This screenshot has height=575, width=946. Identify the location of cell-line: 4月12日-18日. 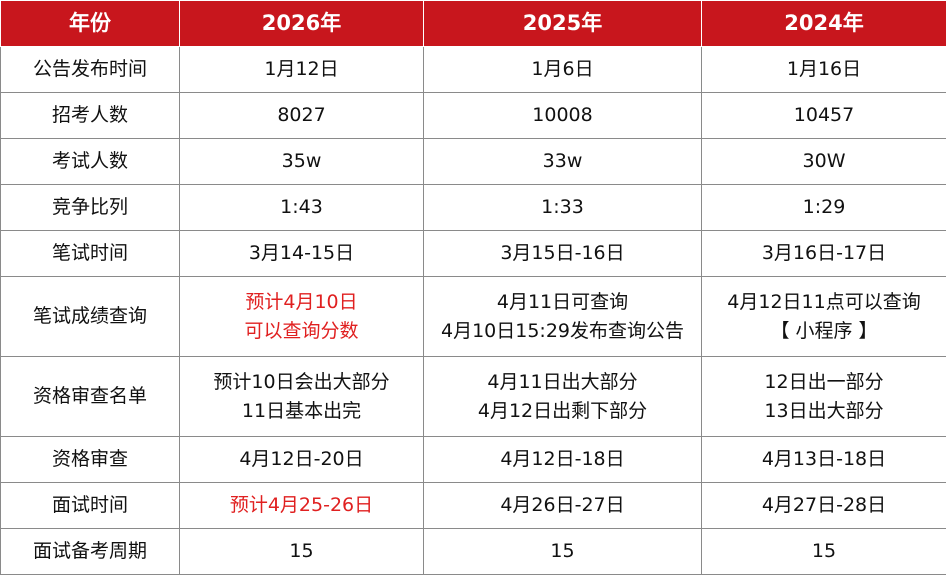
(562, 459).